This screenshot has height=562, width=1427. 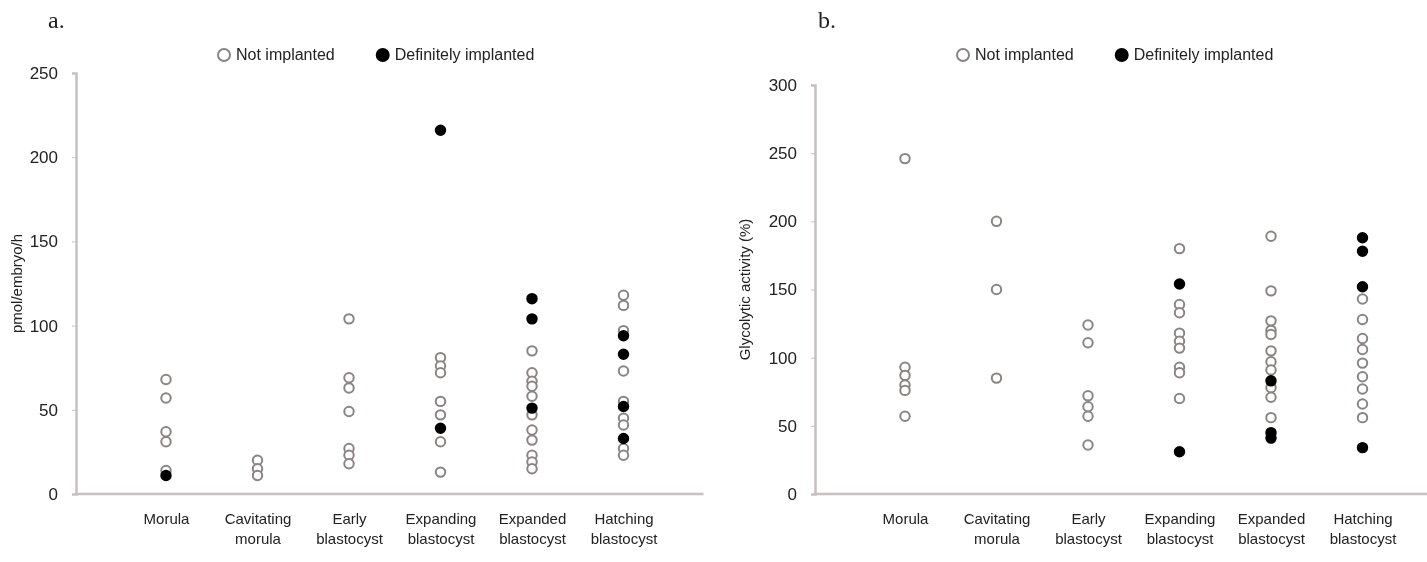 I want to click on chart-title: b., so click(x=827, y=20).